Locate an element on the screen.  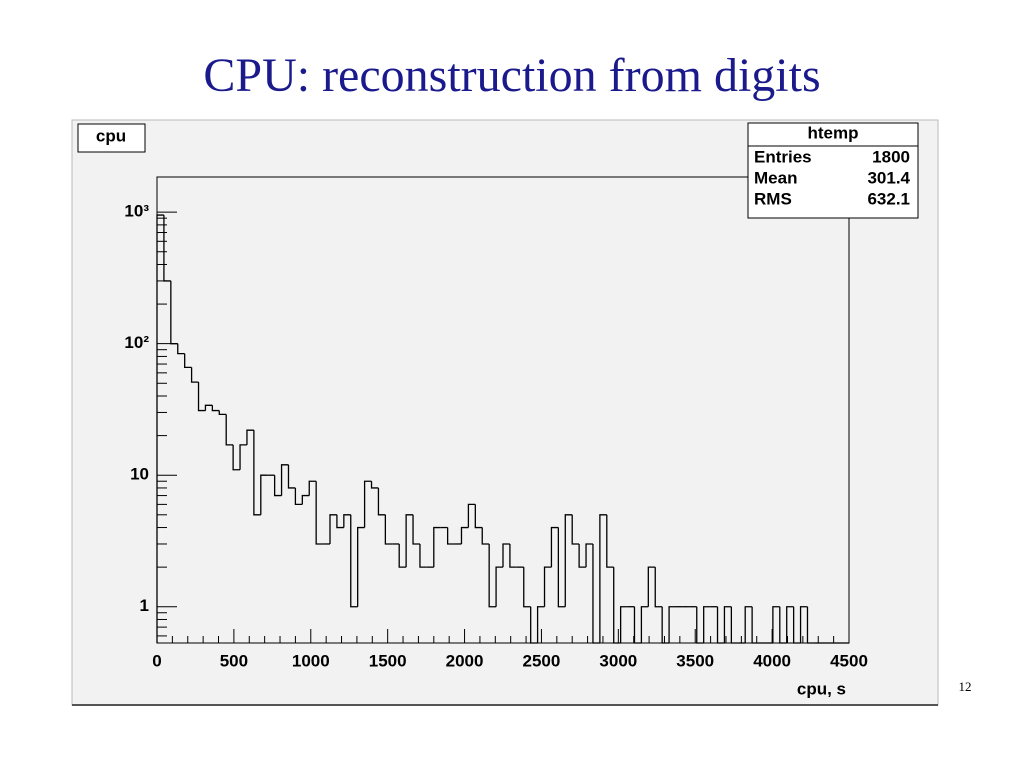
hist-label: cpu is located at coordinates (111, 135).